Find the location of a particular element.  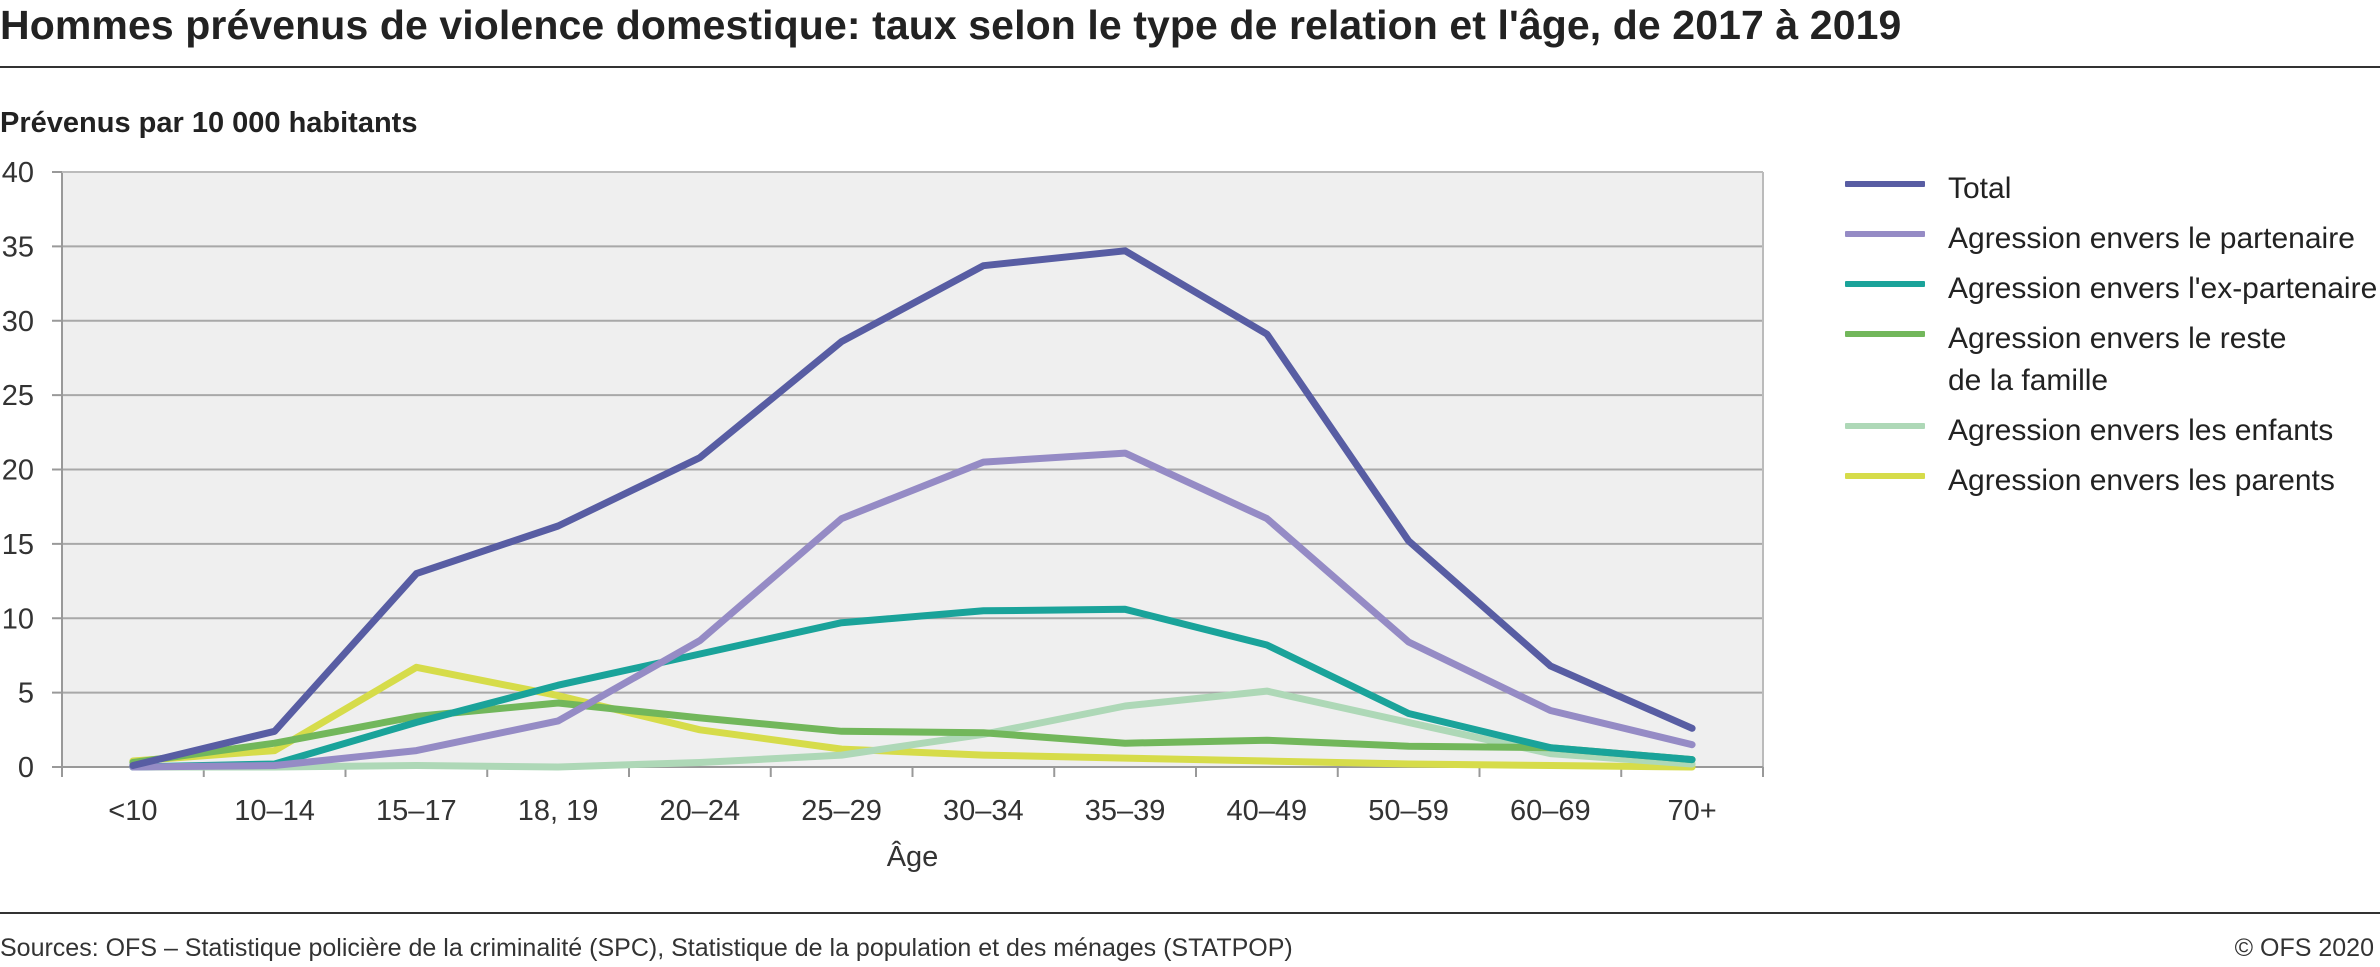

x-tick-label: 70+ is located at coordinates (1692, 811).